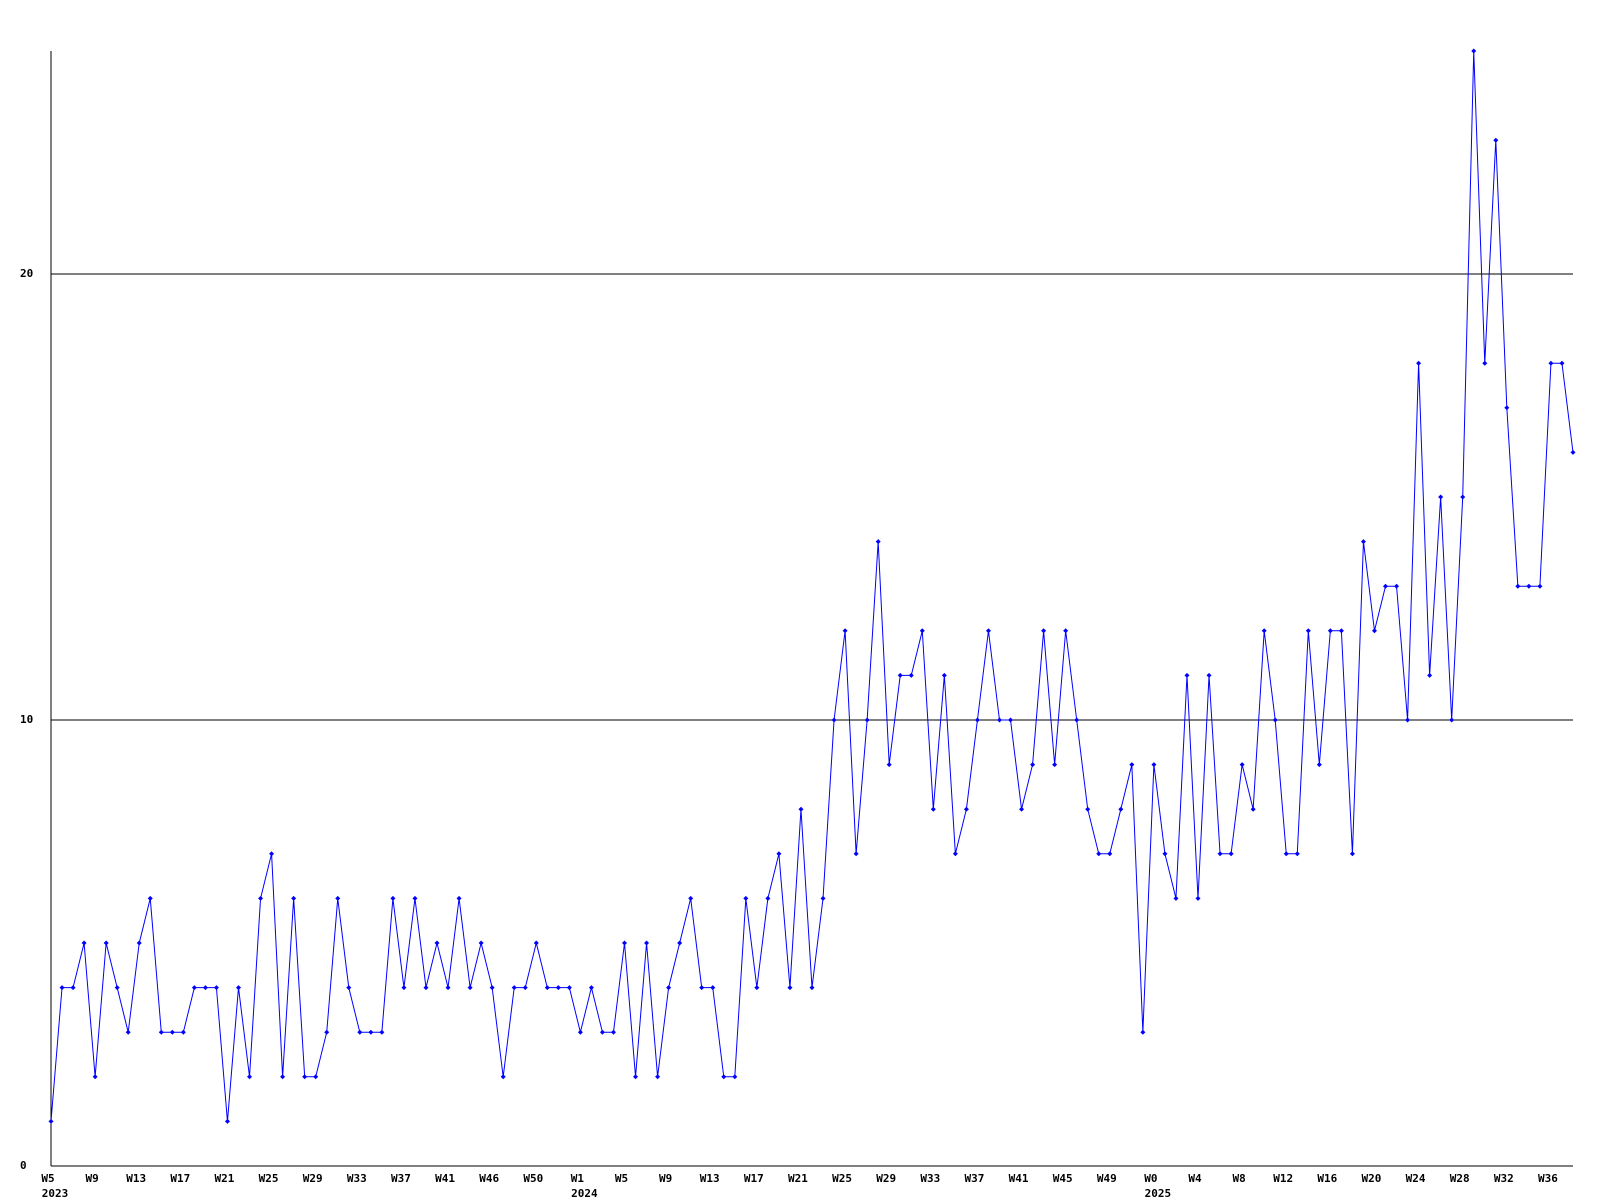  Describe the element at coordinates (621, 1178) in the screenshot. I see `x-tick-label: W5` at that location.